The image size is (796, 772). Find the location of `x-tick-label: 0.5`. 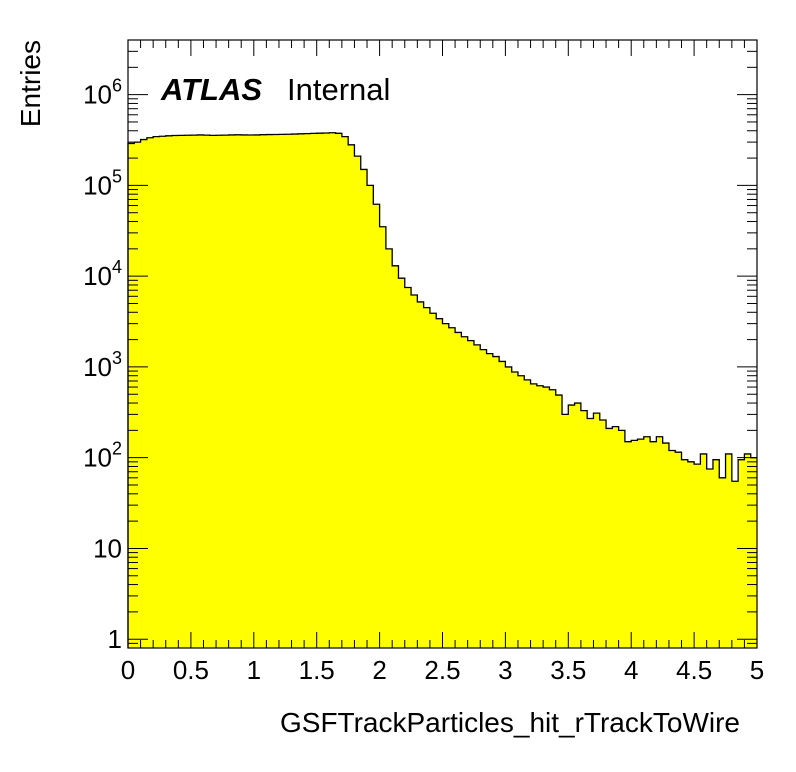

x-tick-label: 0.5 is located at coordinates (191, 670).